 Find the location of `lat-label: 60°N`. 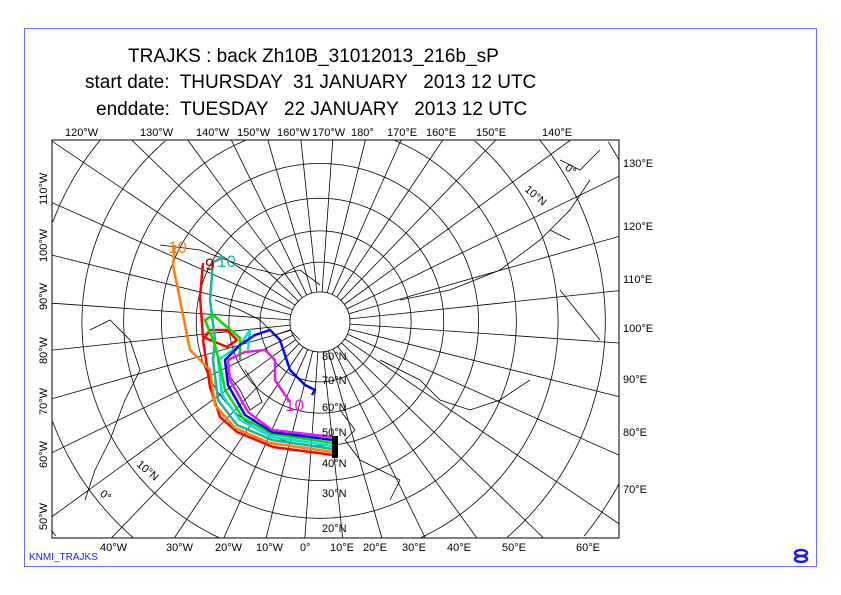

lat-label: 60°N is located at coordinates (334, 408).